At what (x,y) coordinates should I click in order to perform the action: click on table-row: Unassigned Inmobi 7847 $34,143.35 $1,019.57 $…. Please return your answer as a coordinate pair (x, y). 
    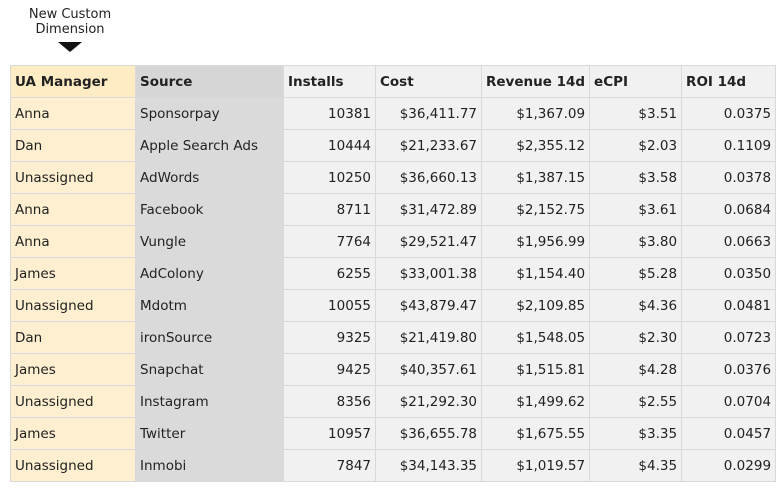
    Looking at the image, I should click on (393, 465).